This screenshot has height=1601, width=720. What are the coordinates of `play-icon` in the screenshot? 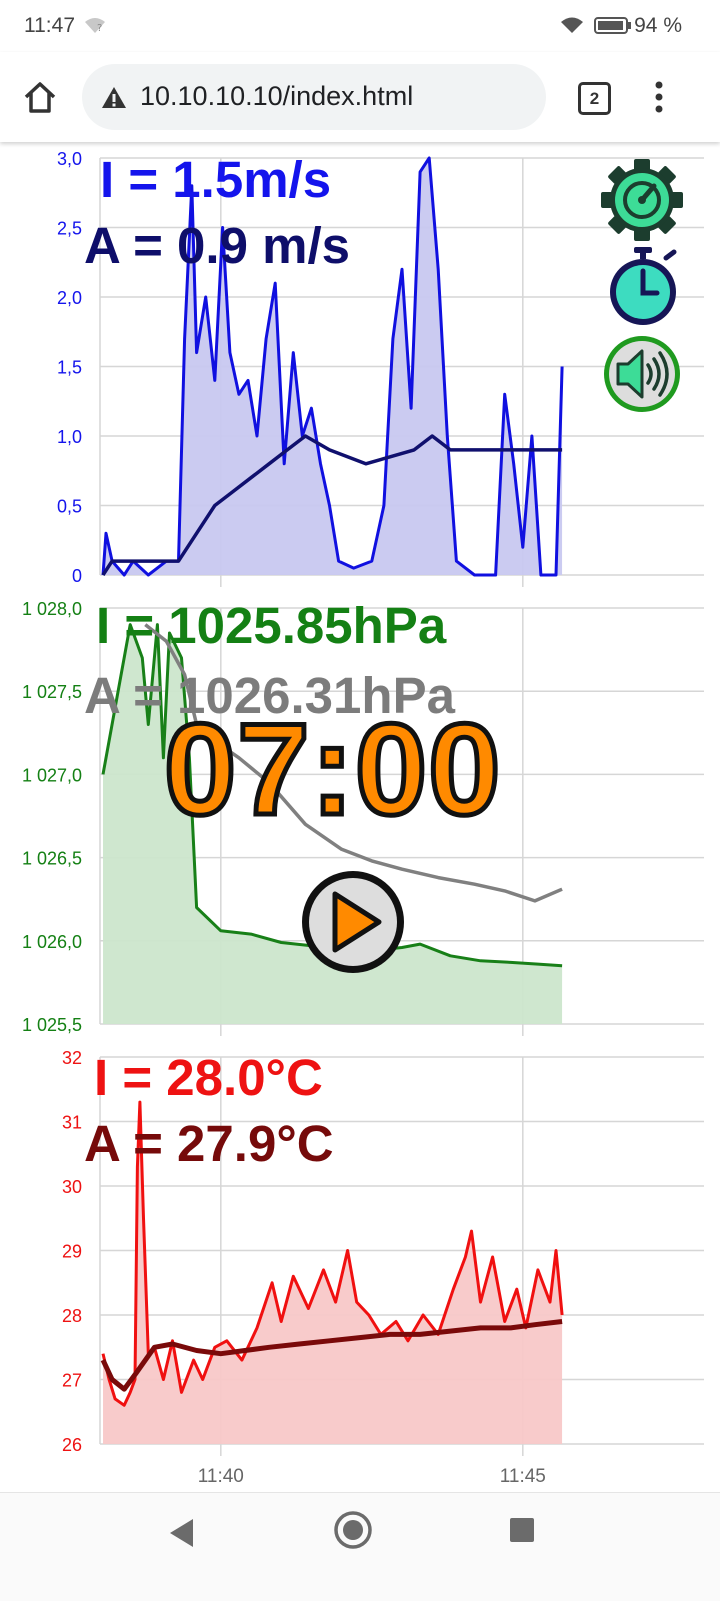 It's located at (353, 922).